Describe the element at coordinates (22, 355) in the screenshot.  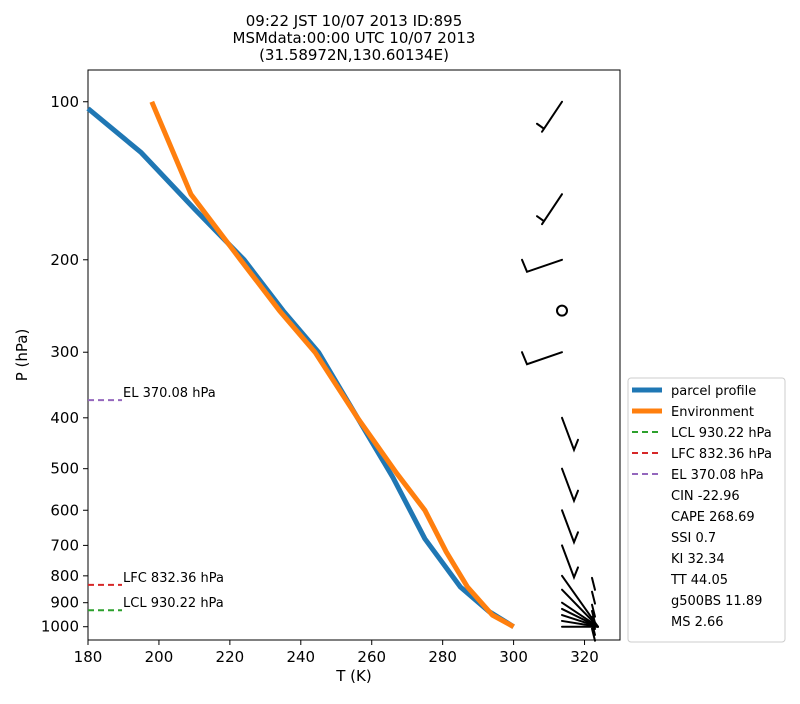
I see `y-axis-label: P (hPa)` at that location.